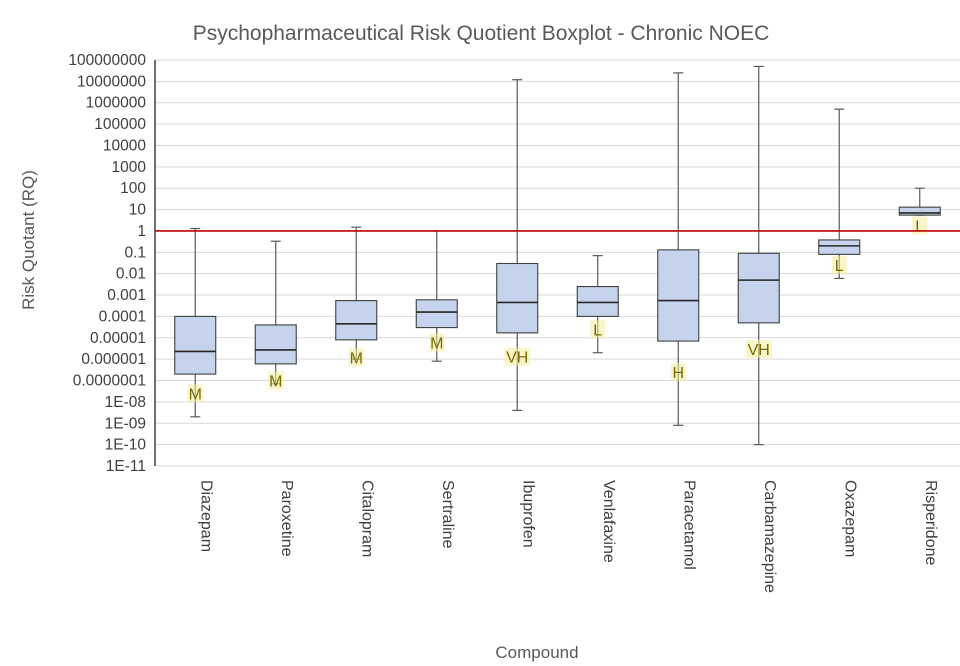 This screenshot has width=960, height=666. What do you see at coordinates (126, 466) in the screenshot?
I see `y-tick-label: 1E-11` at bounding box center [126, 466].